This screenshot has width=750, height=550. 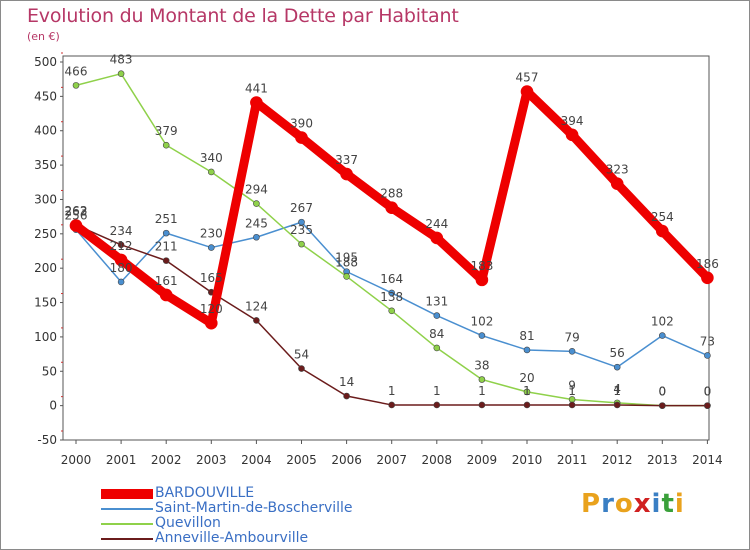 What do you see at coordinates (45, 96) in the screenshot?
I see `y-tick-label: 450` at bounding box center [45, 96].